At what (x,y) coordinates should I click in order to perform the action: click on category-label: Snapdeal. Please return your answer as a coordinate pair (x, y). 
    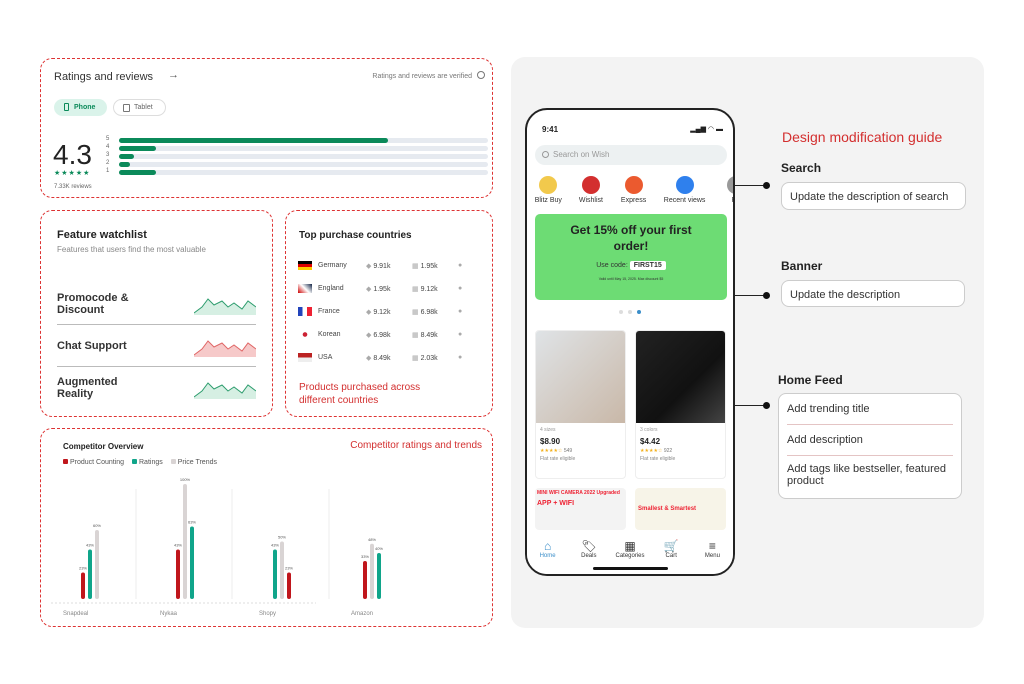
    Looking at the image, I should click on (75, 614).